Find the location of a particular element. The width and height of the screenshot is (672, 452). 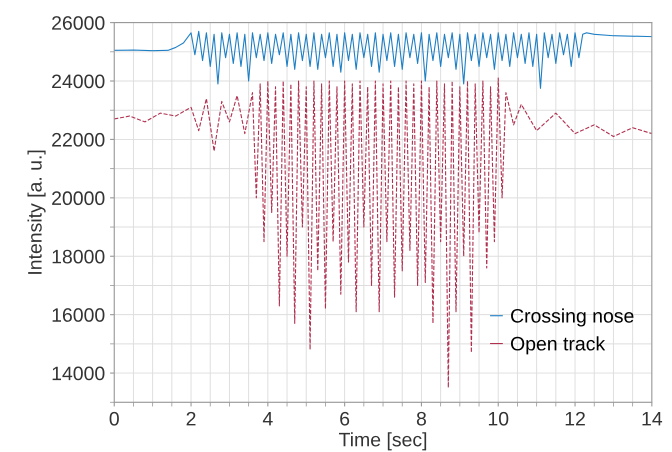

x-tick-label: 4 is located at coordinates (267, 419).